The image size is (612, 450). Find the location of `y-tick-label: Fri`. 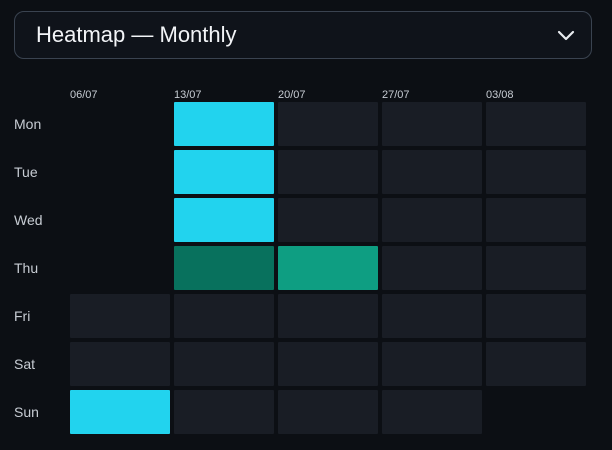

y-tick-label: Fri is located at coordinates (22, 316).